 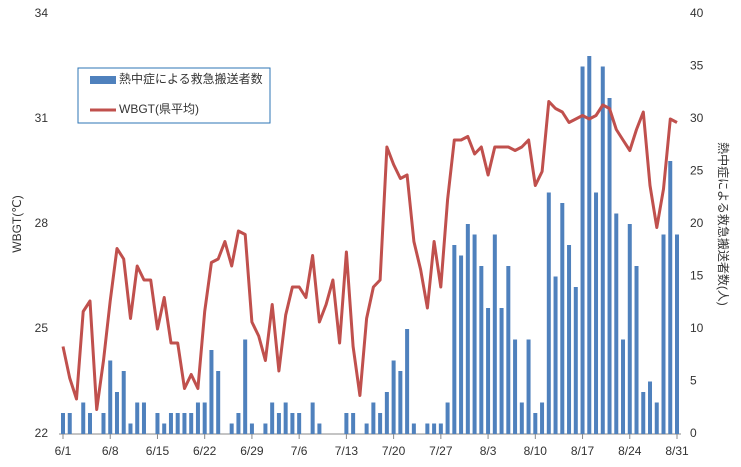 I want to click on y2-tick-label: 15, so click(x=697, y=276).